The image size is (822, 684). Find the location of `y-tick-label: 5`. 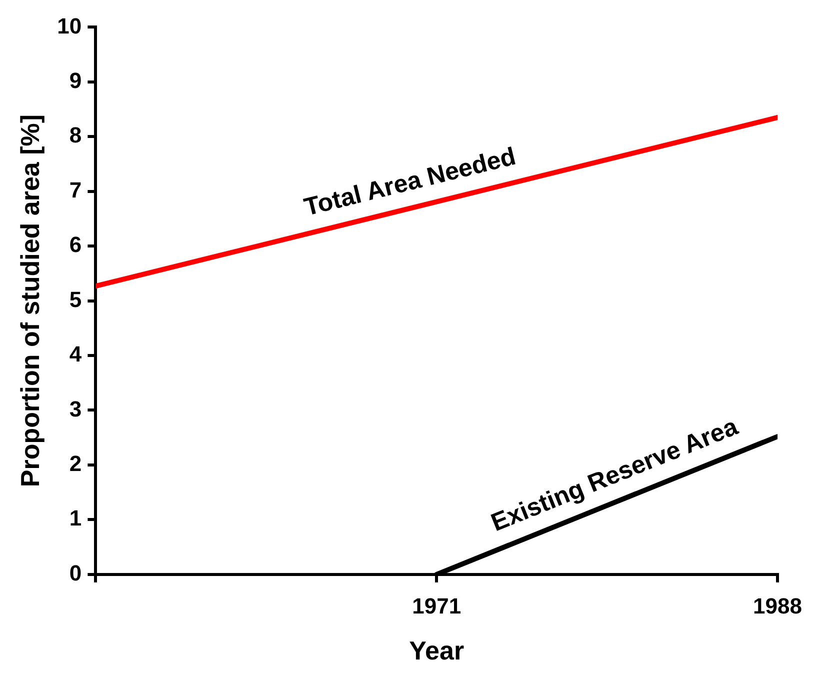

y-tick-label: 5 is located at coordinates (75, 299).